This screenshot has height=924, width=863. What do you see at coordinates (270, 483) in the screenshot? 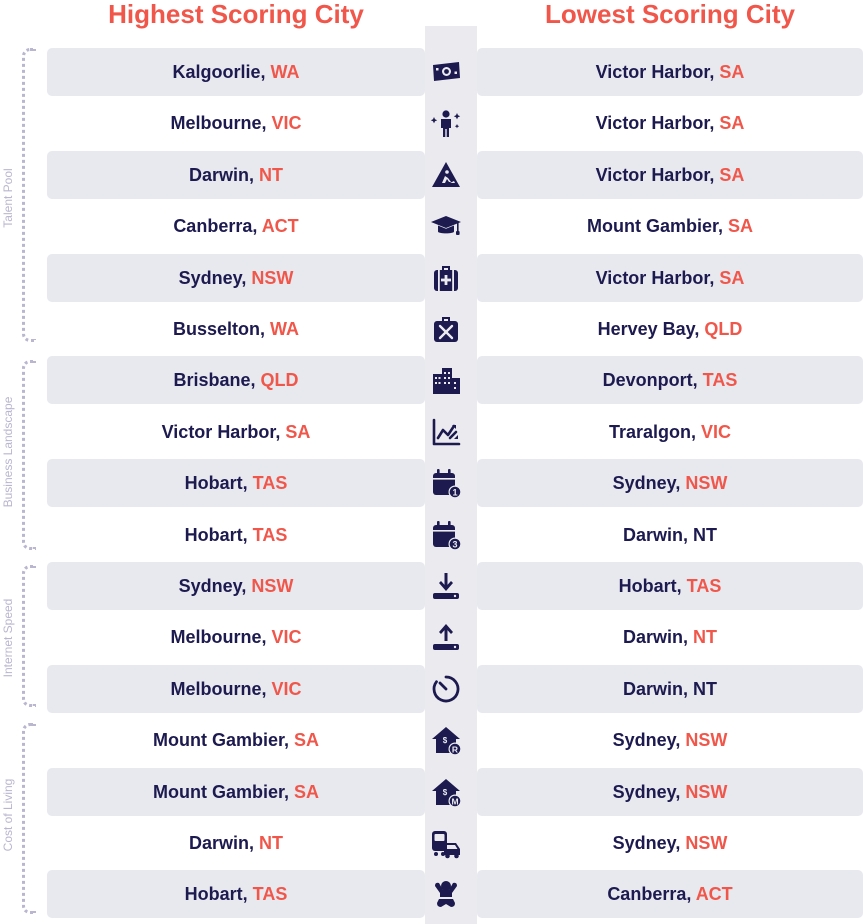
I see `state-abbr: TAS` at bounding box center [270, 483].